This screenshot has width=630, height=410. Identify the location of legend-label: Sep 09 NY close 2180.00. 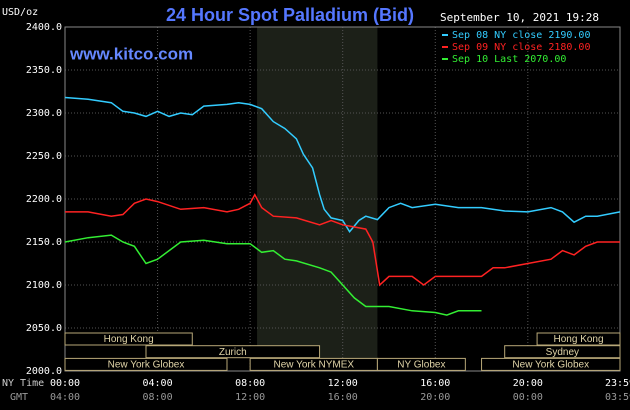
(521, 47).